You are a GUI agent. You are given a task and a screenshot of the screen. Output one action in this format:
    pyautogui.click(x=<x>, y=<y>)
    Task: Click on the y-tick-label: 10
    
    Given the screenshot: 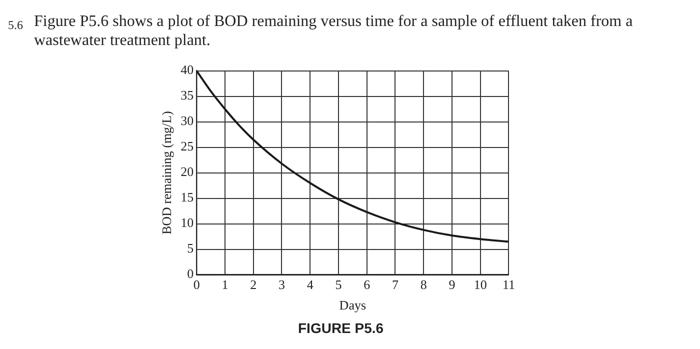 What is the action you would take?
    pyautogui.click(x=187, y=222)
    